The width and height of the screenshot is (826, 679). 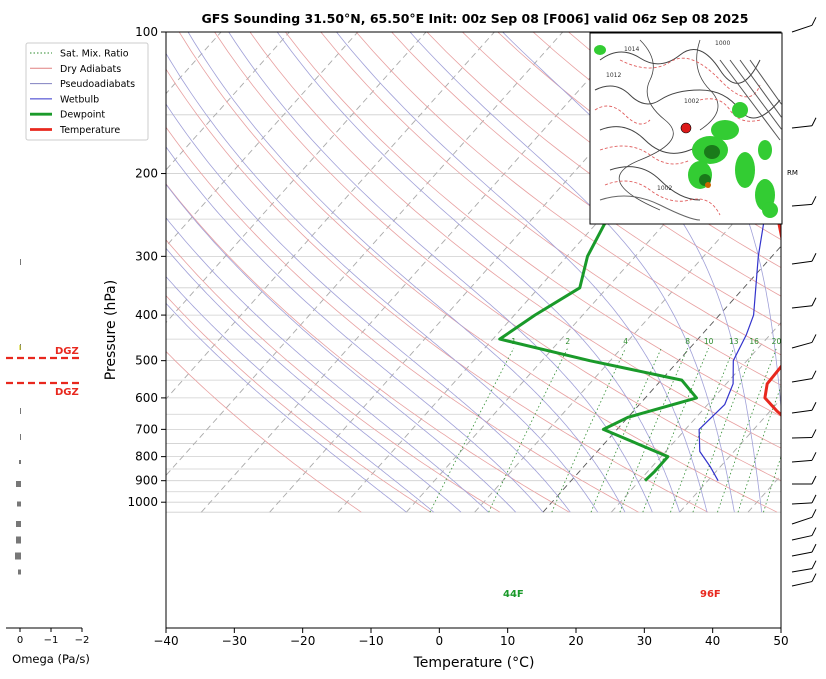 What do you see at coordinates (440, 641) in the screenshot?
I see `x-tick-label: 0` at bounding box center [440, 641].